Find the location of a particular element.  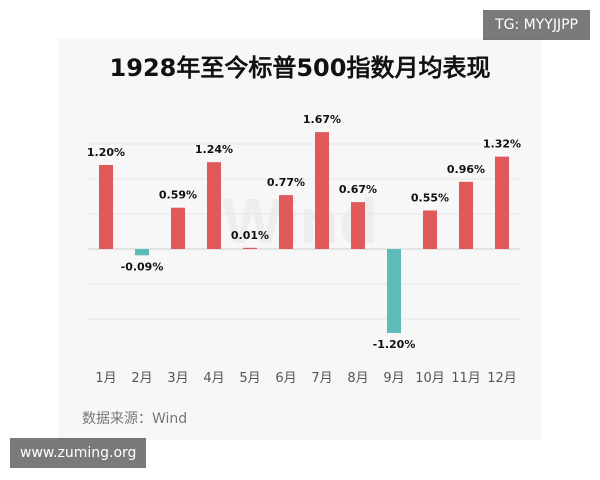

chart-title: 1928年至今标普500指数月均表现 is located at coordinates (300, 68).